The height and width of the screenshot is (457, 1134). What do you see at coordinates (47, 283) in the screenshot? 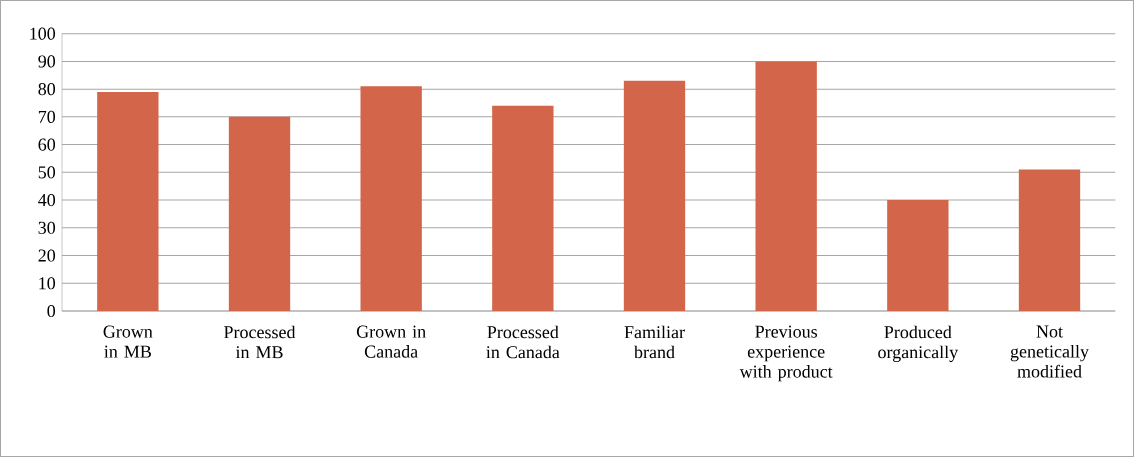
I see `y-tick-label: 10` at bounding box center [47, 283].